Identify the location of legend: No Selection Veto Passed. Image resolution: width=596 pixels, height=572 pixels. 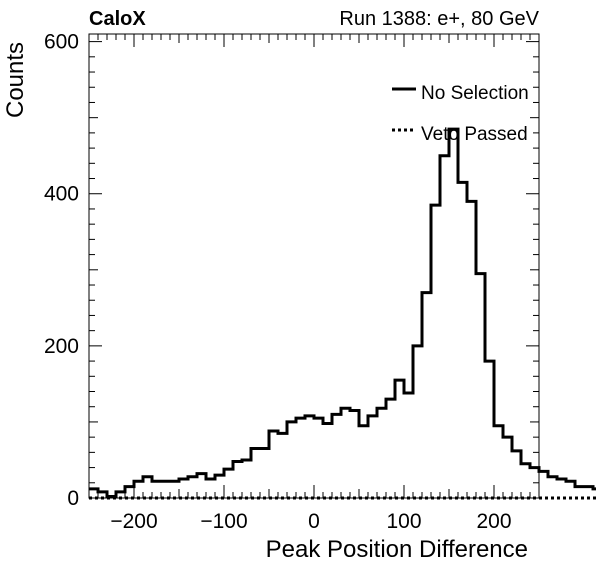
(460, 114).